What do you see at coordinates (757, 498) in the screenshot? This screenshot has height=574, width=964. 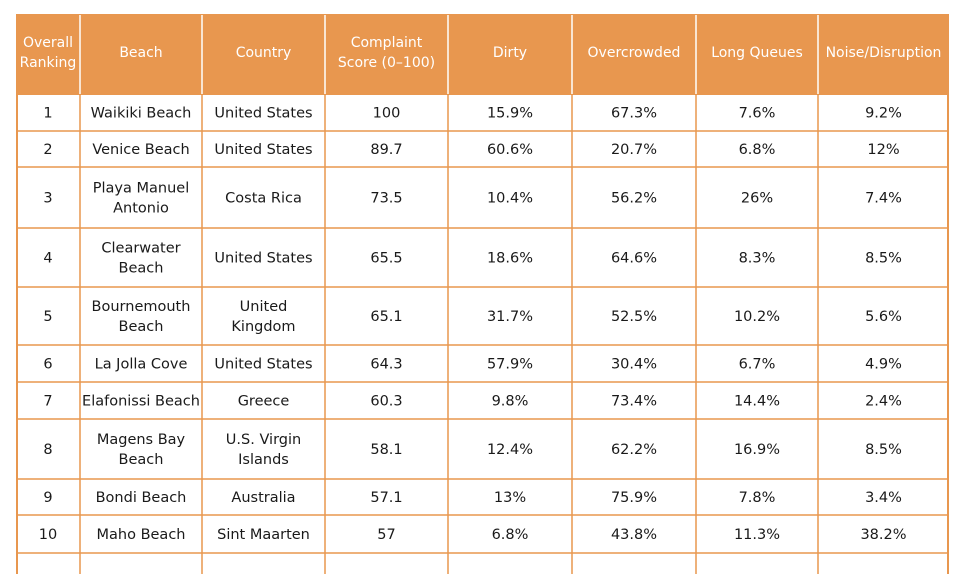 I see `long-queues-cell: 7.8%` at bounding box center [757, 498].